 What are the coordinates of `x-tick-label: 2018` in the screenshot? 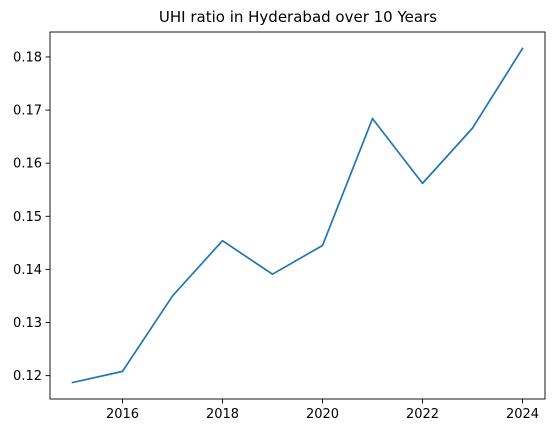 It's located at (222, 414).